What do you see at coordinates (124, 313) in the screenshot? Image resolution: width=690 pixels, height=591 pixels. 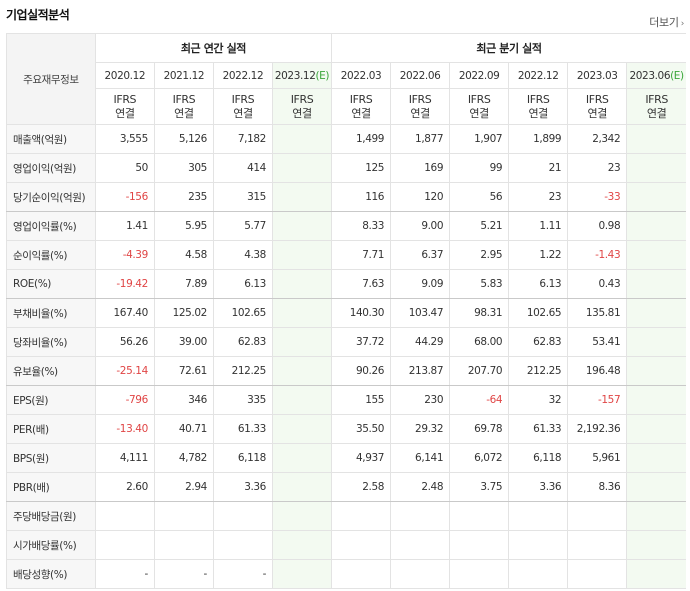 I see `table-cell: 167.40` at bounding box center [124, 313].